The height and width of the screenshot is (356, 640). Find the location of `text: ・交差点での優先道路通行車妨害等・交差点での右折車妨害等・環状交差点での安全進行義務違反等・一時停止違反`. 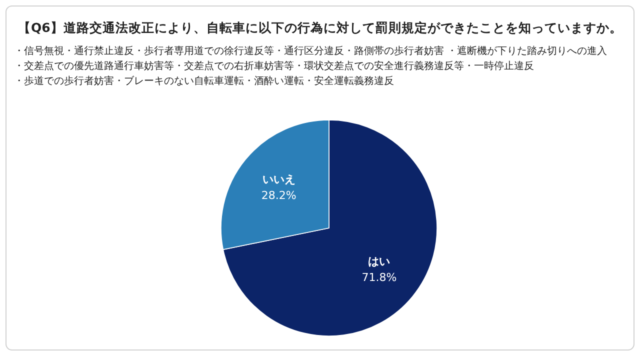

text: ・交差点での優先道路通行車妨害等・交差点での右折車妨害等・環状交差点での安全進行義務違反等・一時停止違反 is located at coordinates (274, 66).